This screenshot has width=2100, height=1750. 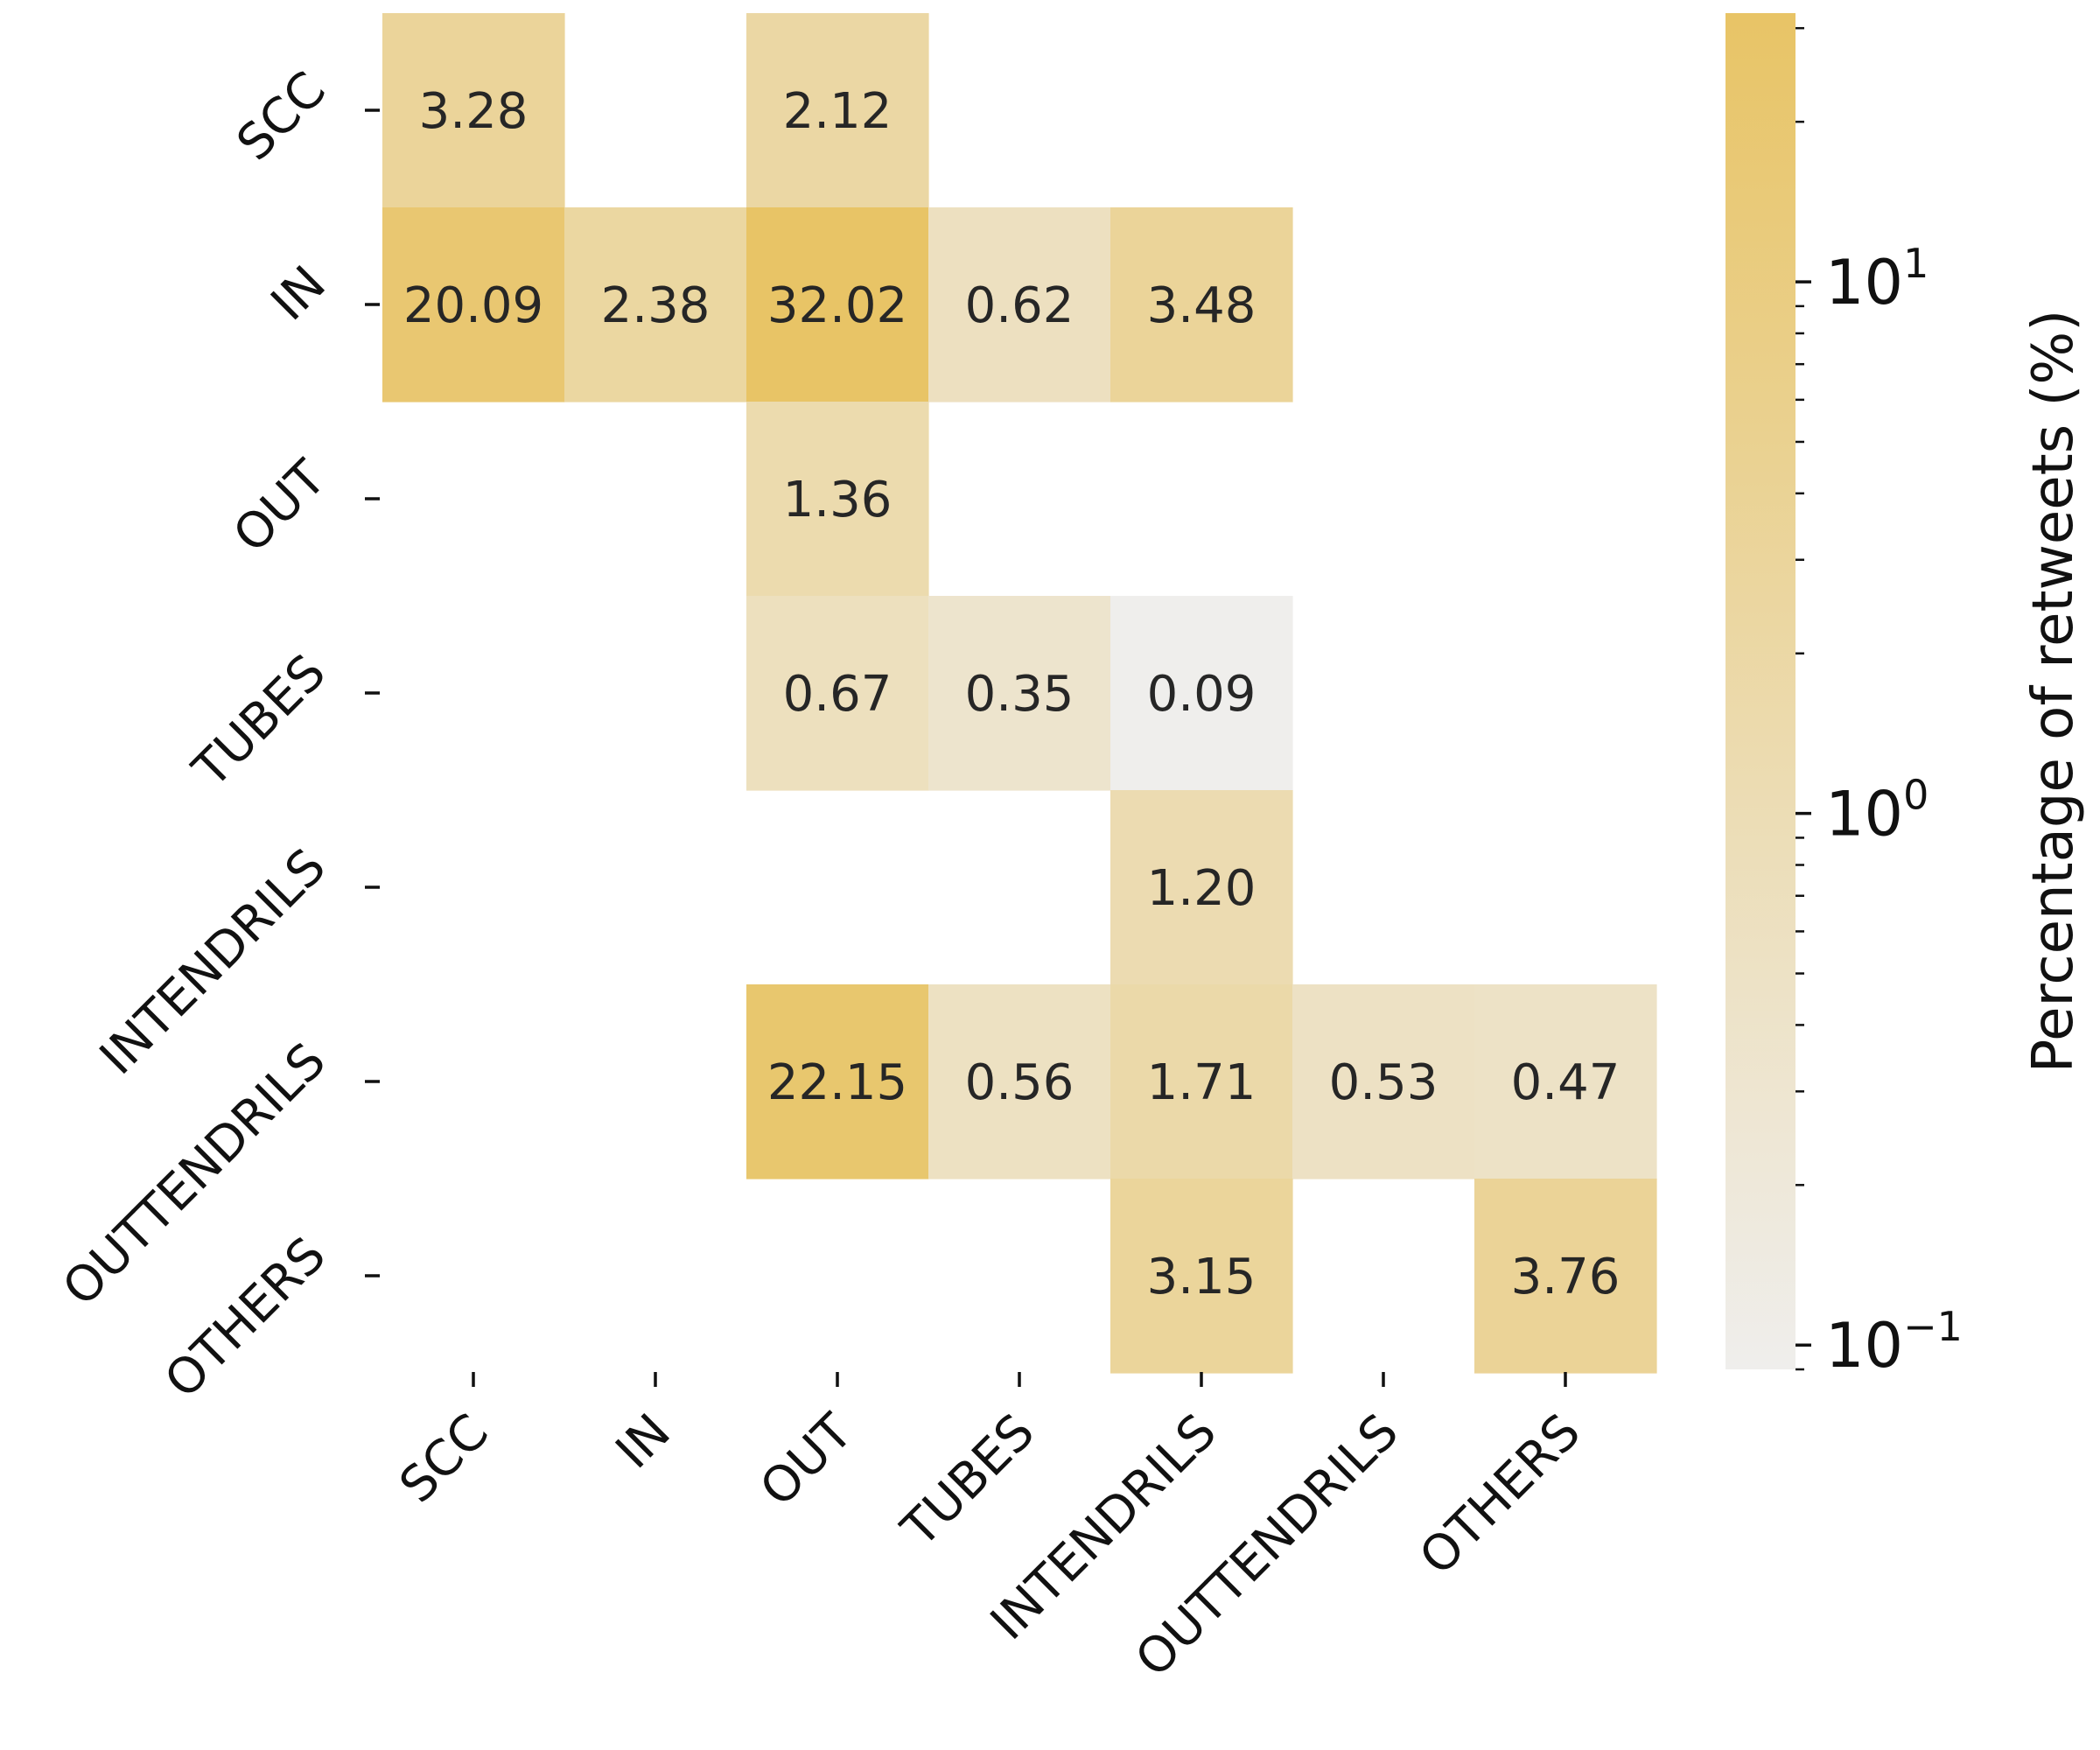 I want to click on y-tick-label: TUBES, so click(x=259, y=721).